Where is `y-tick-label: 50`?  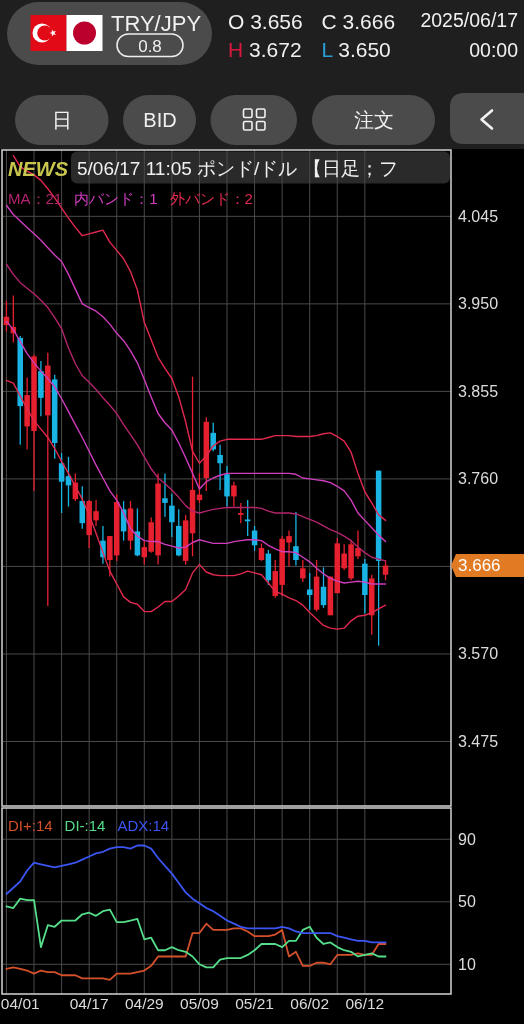
y-tick-label: 50 is located at coordinates (467, 902).